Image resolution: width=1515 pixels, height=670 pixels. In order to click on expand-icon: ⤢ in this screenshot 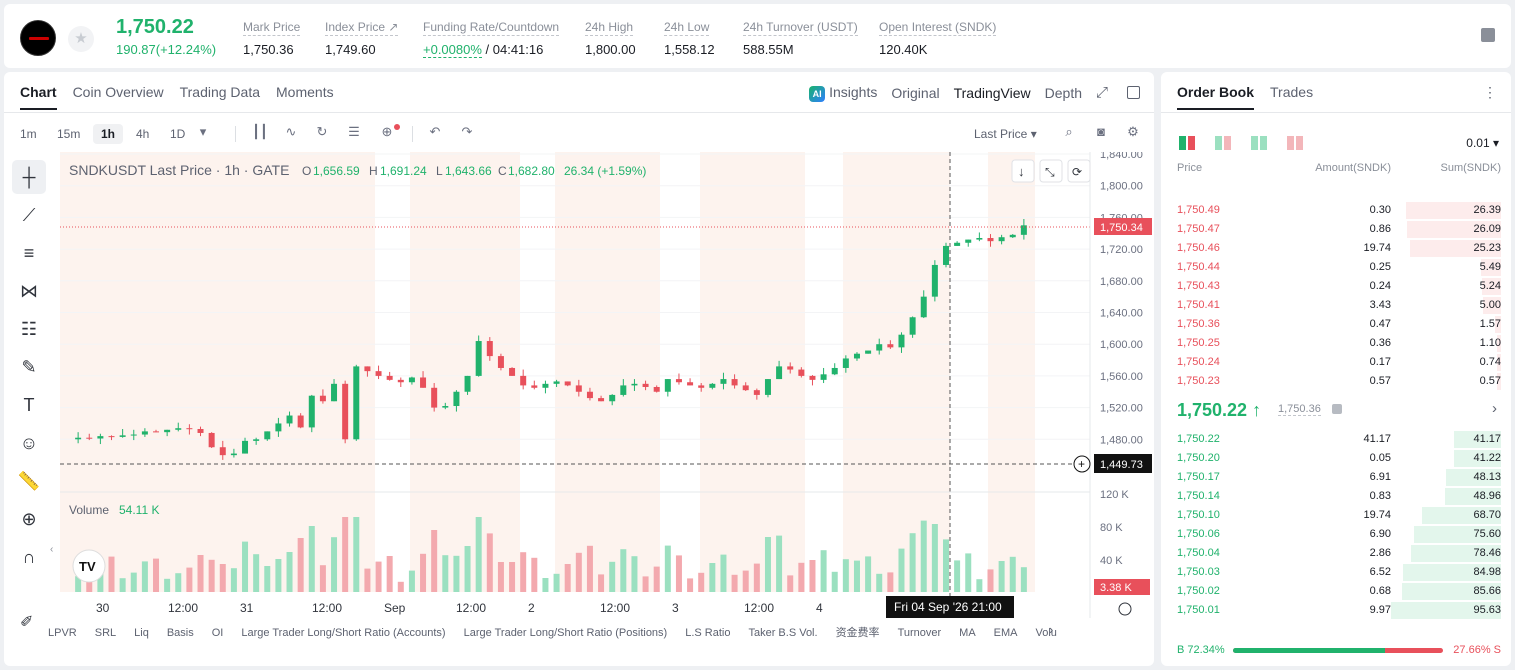, I will do `click(1101, 92)`.